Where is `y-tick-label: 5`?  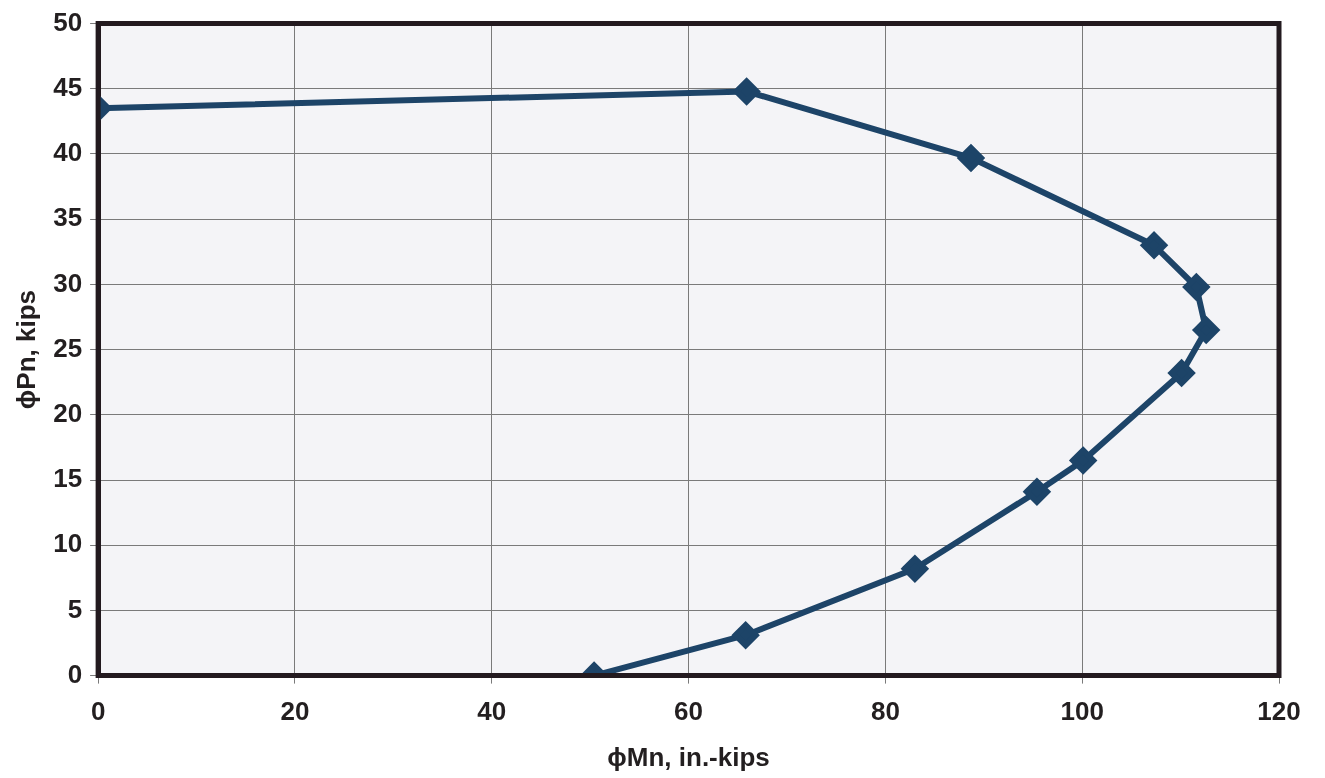 y-tick-label: 5 is located at coordinates (75, 608).